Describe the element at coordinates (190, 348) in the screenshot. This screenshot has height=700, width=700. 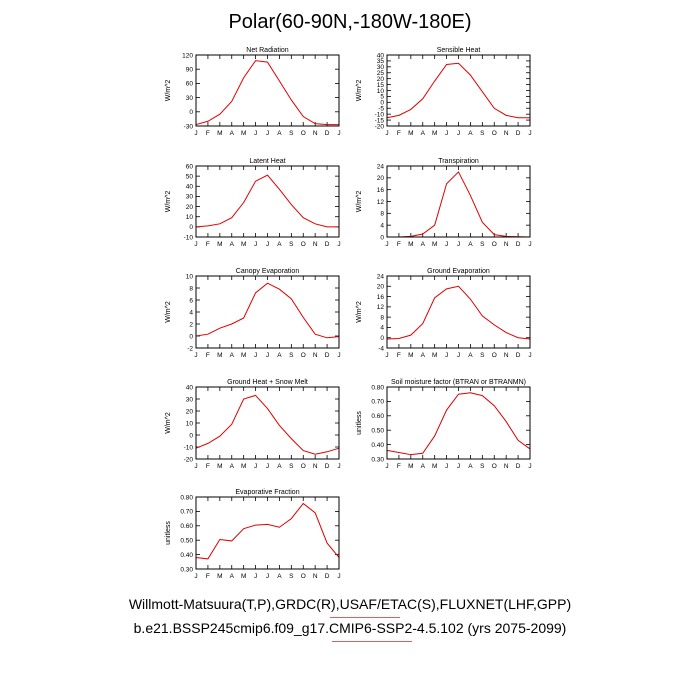
I see `y-tick-label: -2` at that location.